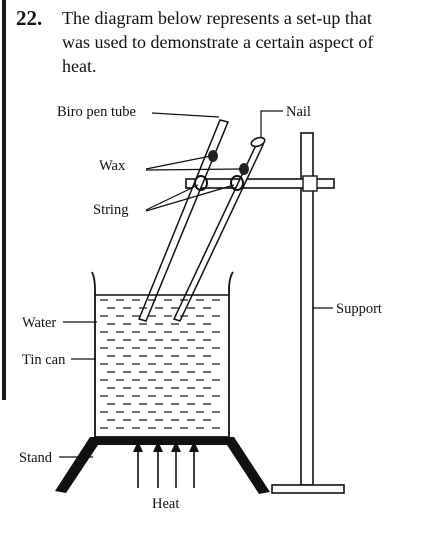 The width and height of the screenshot is (426, 535). Describe the element at coordinates (359, 309) in the screenshot. I see `label-support: Support` at that location.